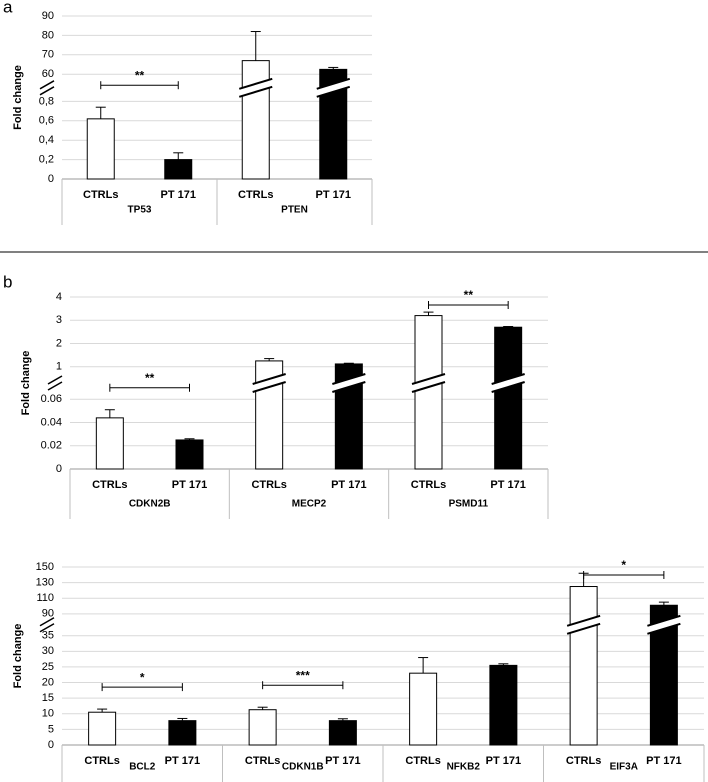 Image resolution: width=708 pixels, height=782 pixels. What do you see at coordinates (46, 160) in the screenshot?
I see `y-tick-label: 0,2` at bounding box center [46, 160].